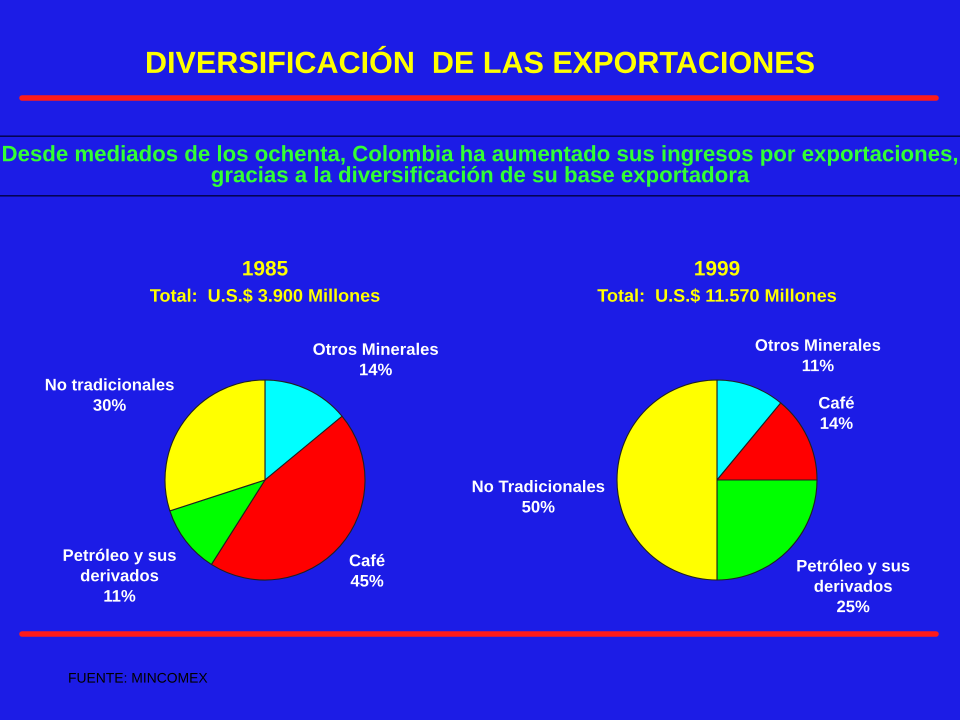 This screenshot has height=720, width=960. Describe the element at coordinates (538, 486) in the screenshot. I see `slice-label: No Tradicionales` at that location.